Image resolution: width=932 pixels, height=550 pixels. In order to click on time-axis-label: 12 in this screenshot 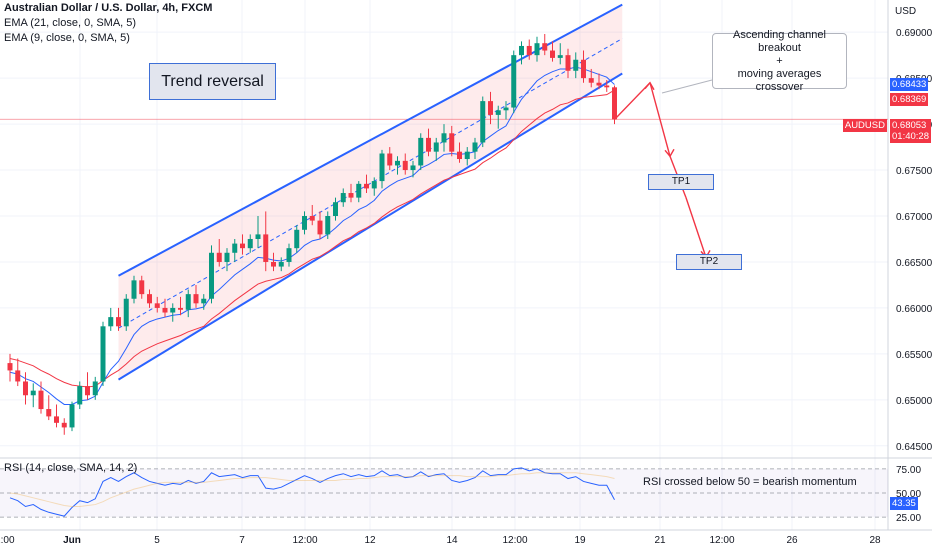, I will do `click(370, 540)`.